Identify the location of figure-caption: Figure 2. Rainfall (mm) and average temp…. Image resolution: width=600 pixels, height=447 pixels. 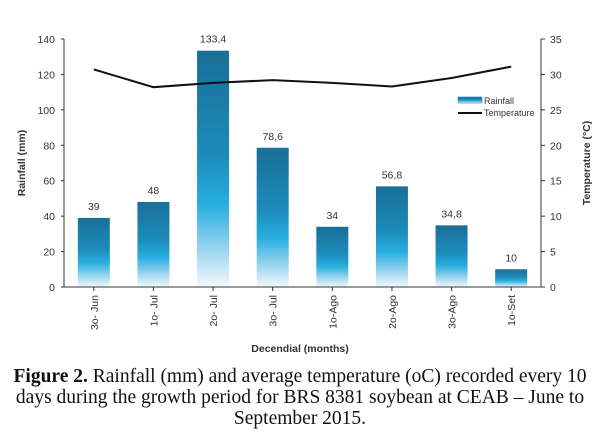
(300, 397).